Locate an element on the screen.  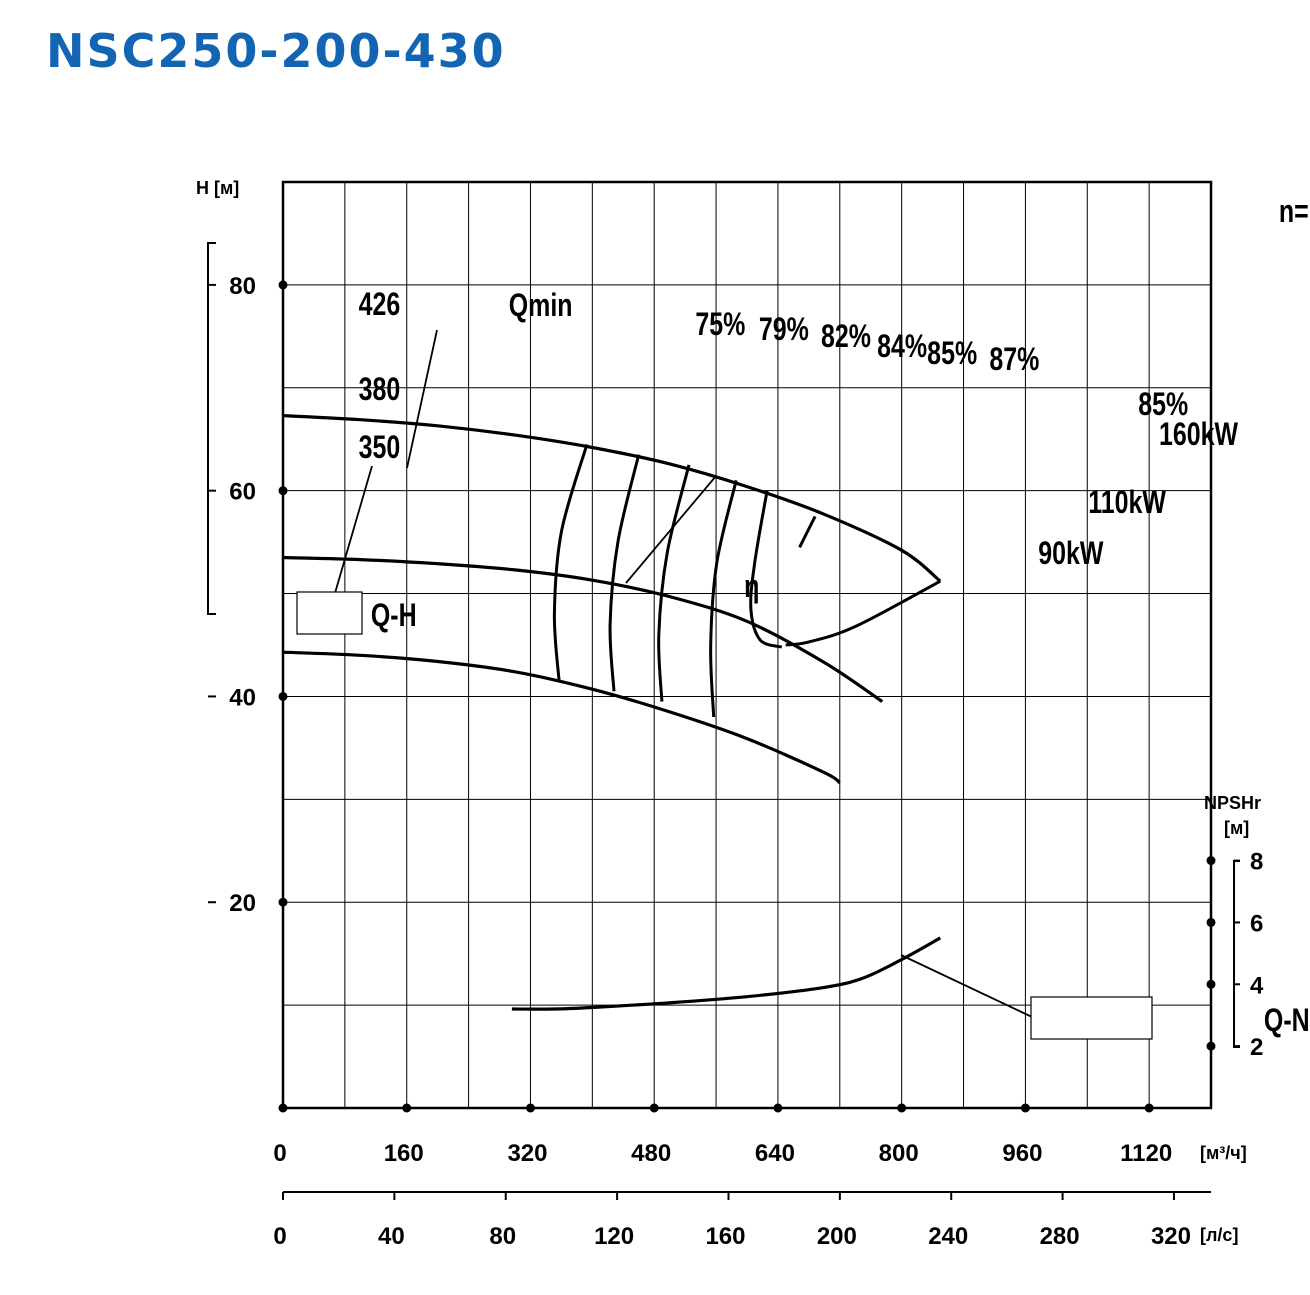
qh-label: Q-H is located at coordinates (394, 616).